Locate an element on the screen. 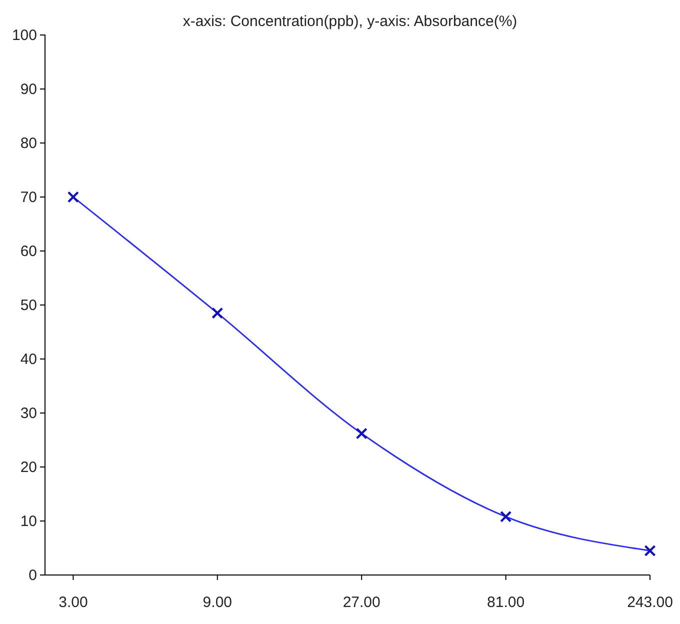 This screenshot has height=624, width=680. y-tick-label: 80 is located at coordinates (28, 143).